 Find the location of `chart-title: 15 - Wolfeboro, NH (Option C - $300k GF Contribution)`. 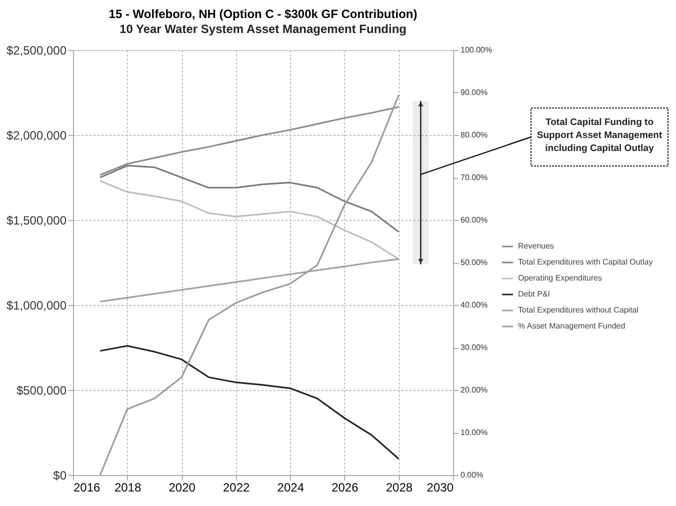

chart-title: 15 - Wolfeboro, NH (Option C - $300k GF Contribution) is located at coordinates (263, 14).